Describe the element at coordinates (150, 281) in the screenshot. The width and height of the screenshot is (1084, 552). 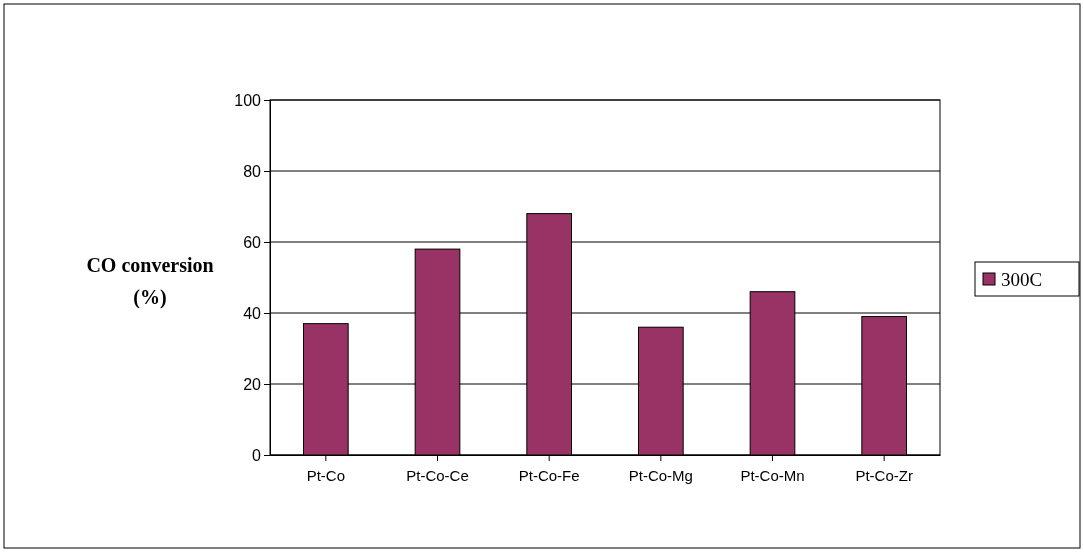
I see `y-axis-title: CO conversion (%)` at that location.